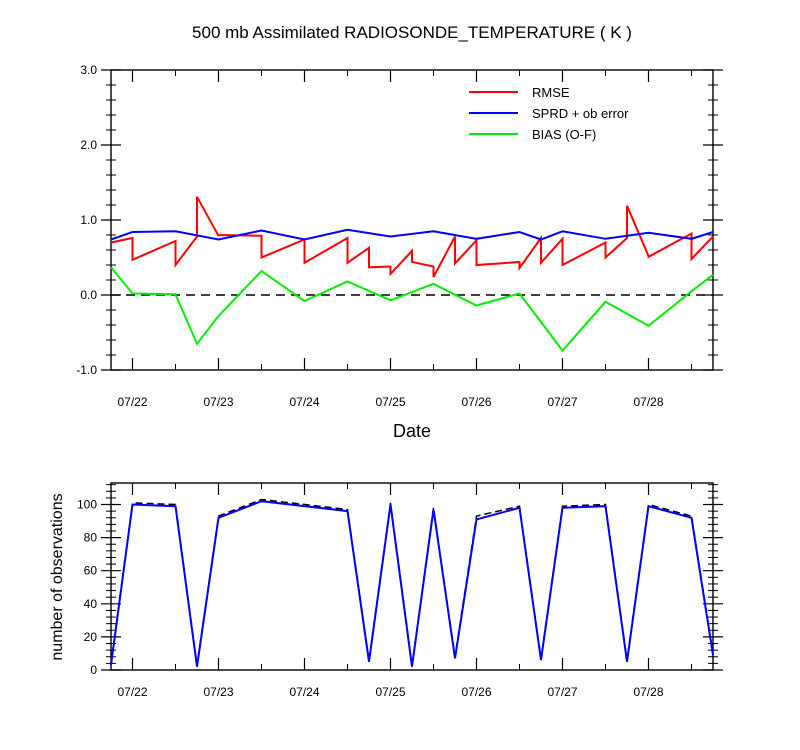  I want to click on bottom-chart-ylabel: number of observations, so click(57, 576).